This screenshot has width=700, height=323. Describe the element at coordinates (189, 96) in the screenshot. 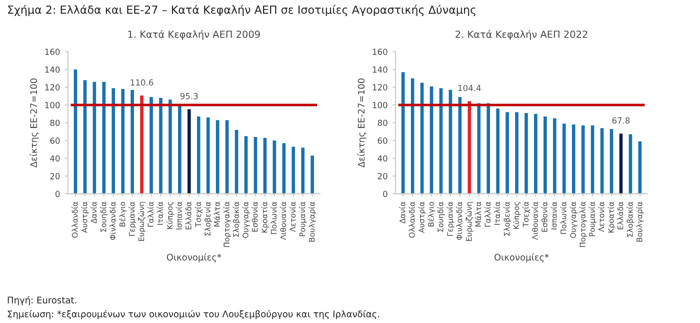

I see `data-label: 95.3` at that location.